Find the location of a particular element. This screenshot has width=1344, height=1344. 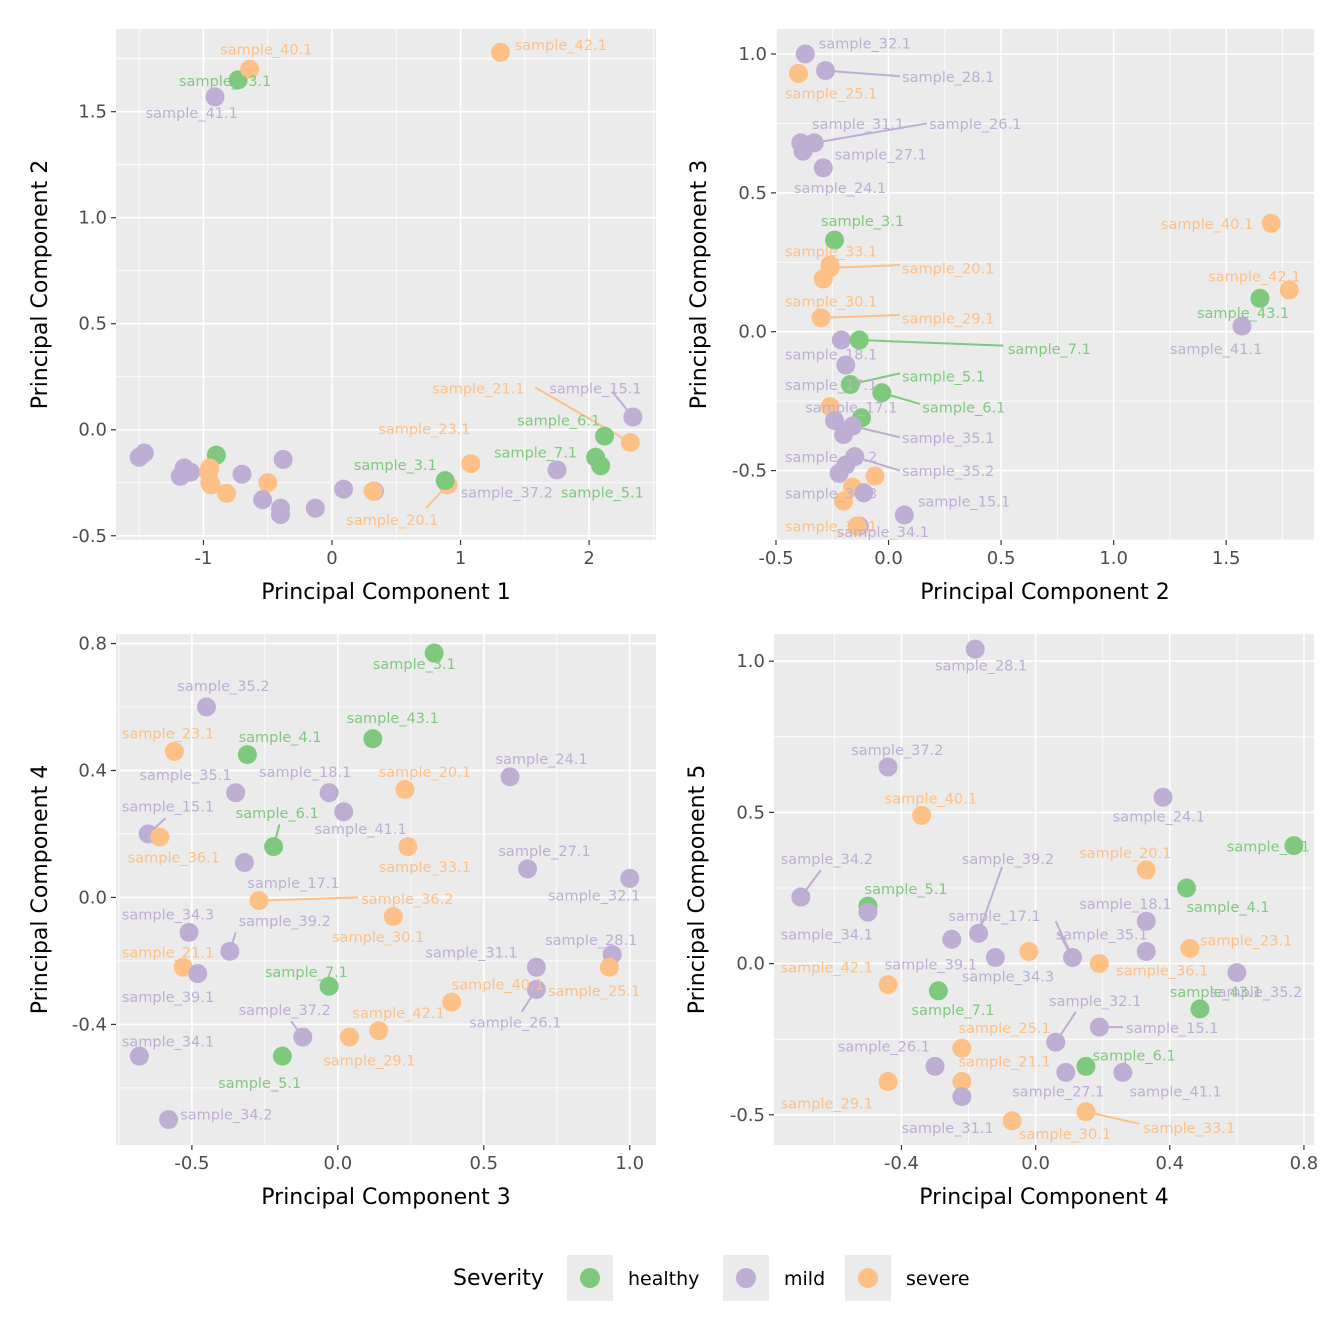

y-axis-title: Principal Component 5 is located at coordinates (697, 889).